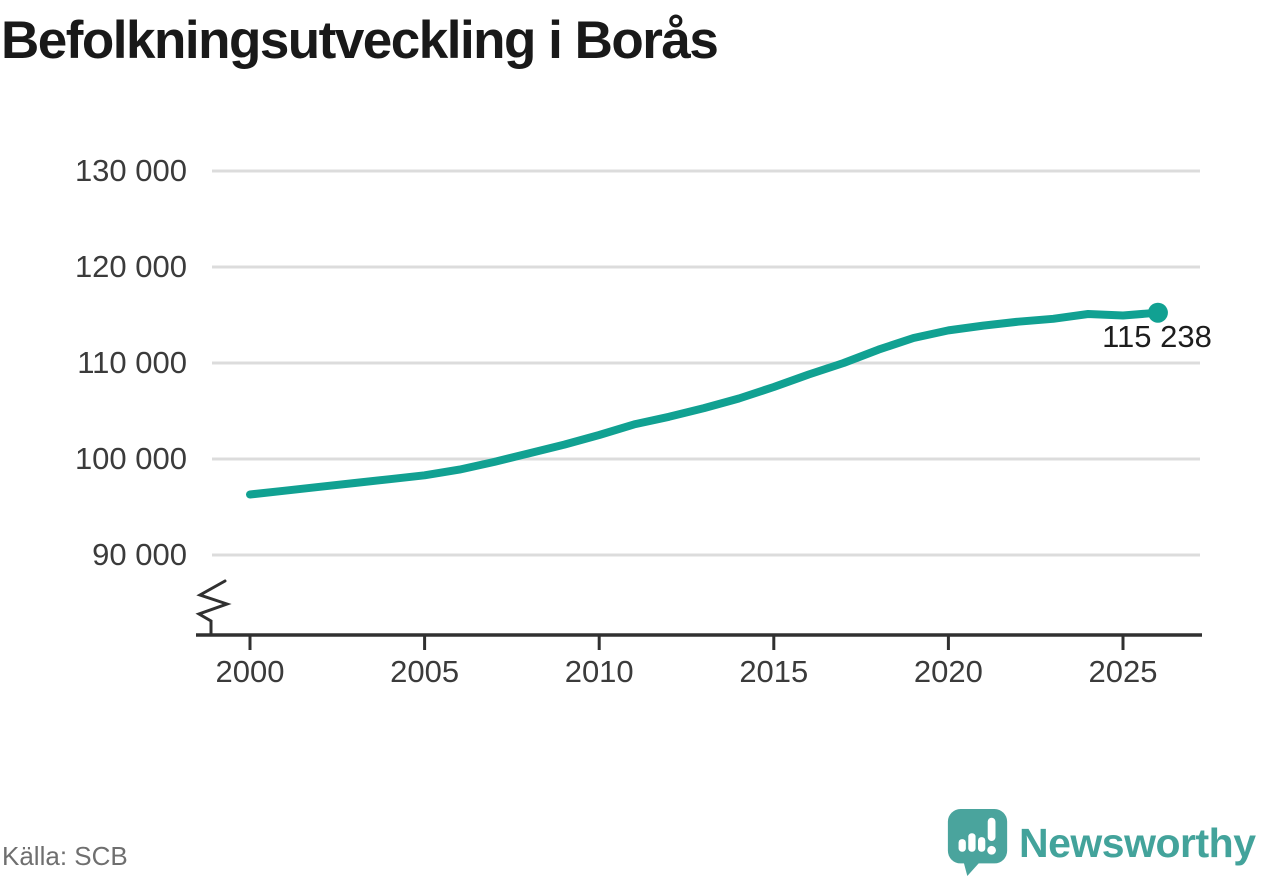 The width and height of the screenshot is (1262, 879). I want to click on y-tick-label: 110 000, so click(132, 362).